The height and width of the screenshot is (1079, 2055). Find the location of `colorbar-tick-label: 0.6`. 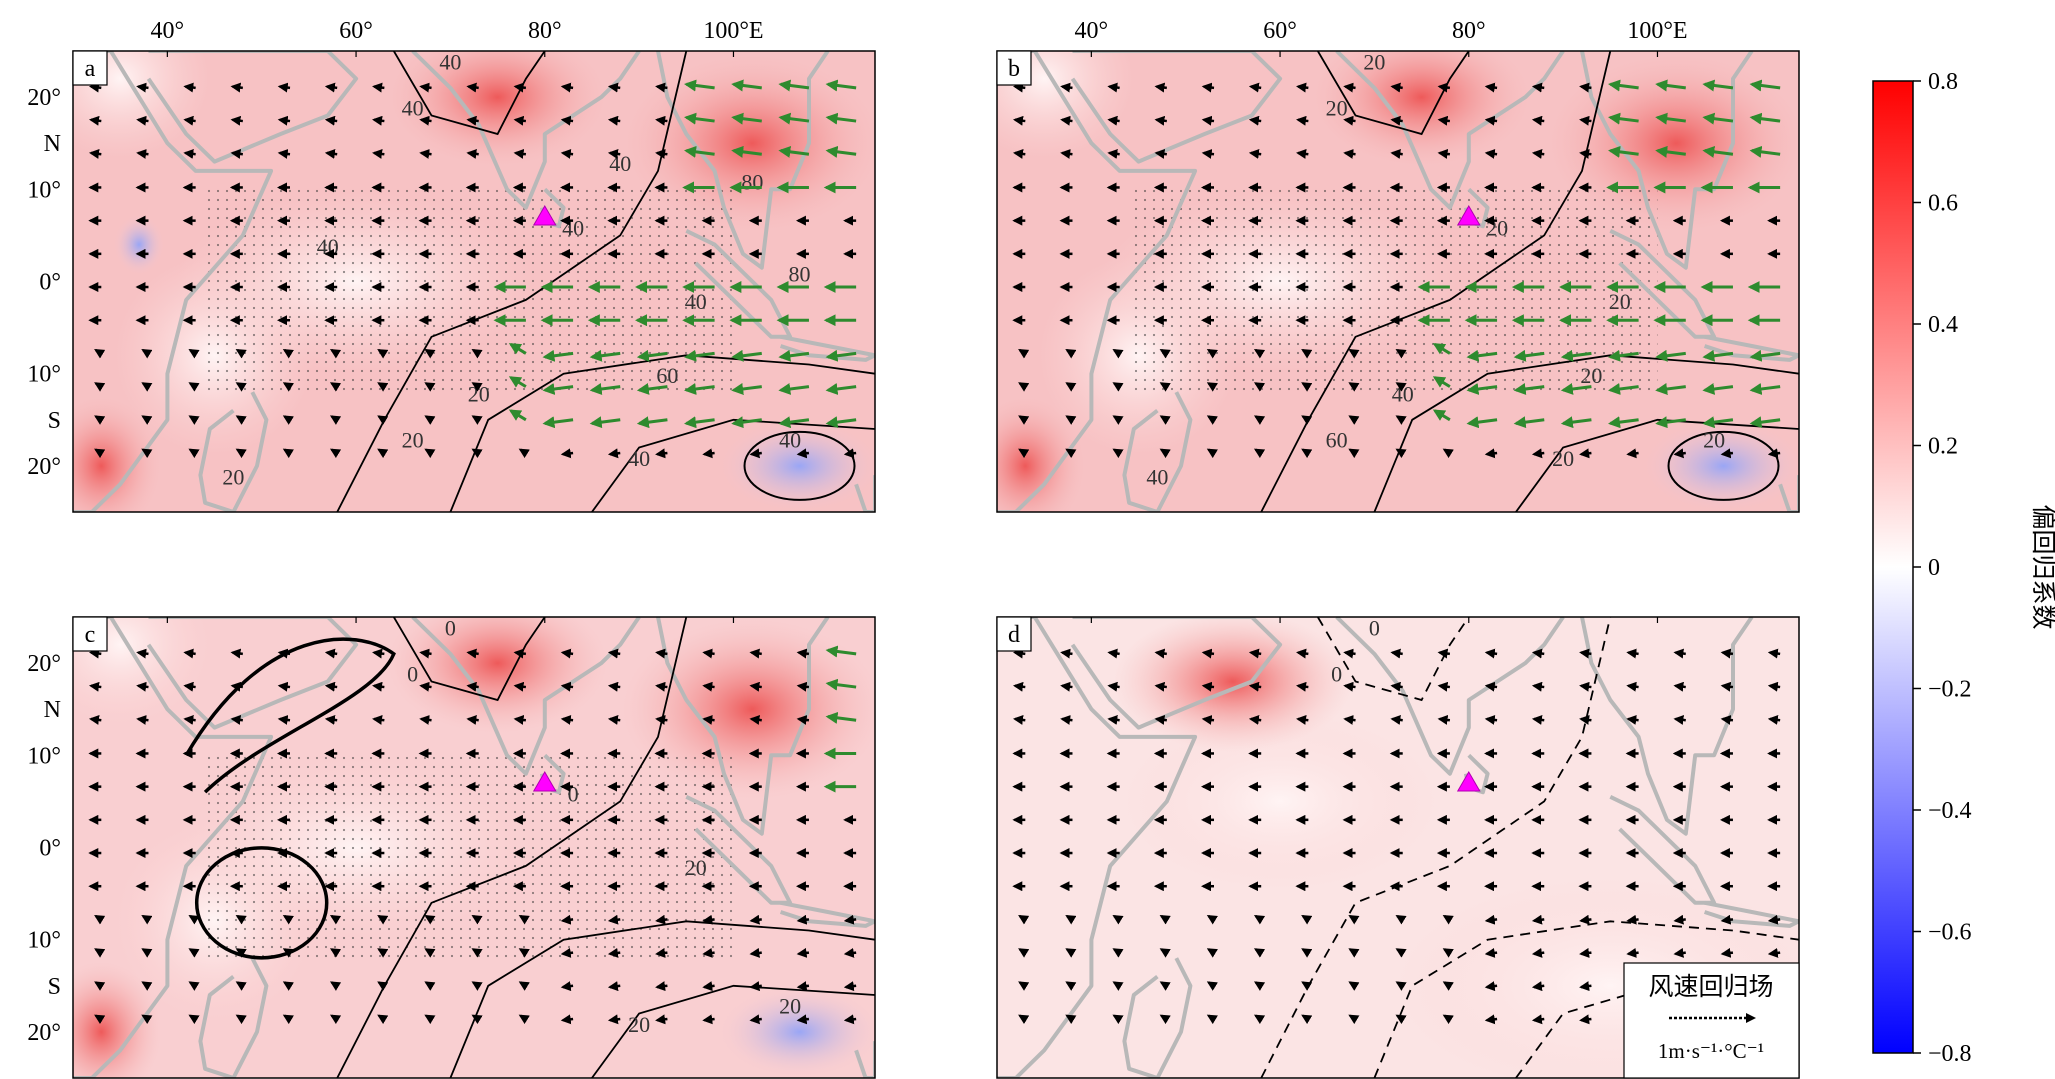

colorbar-tick-label: 0.6 is located at coordinates (1943, 204).